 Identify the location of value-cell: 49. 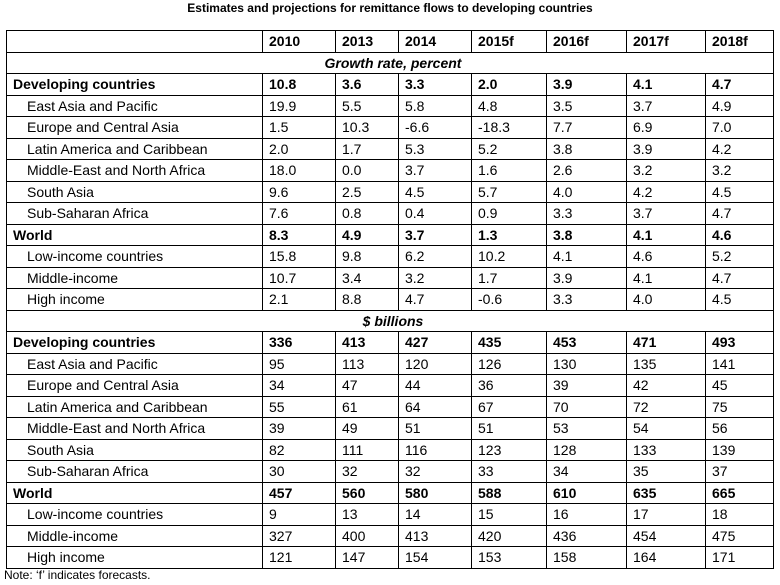
(367, 428).